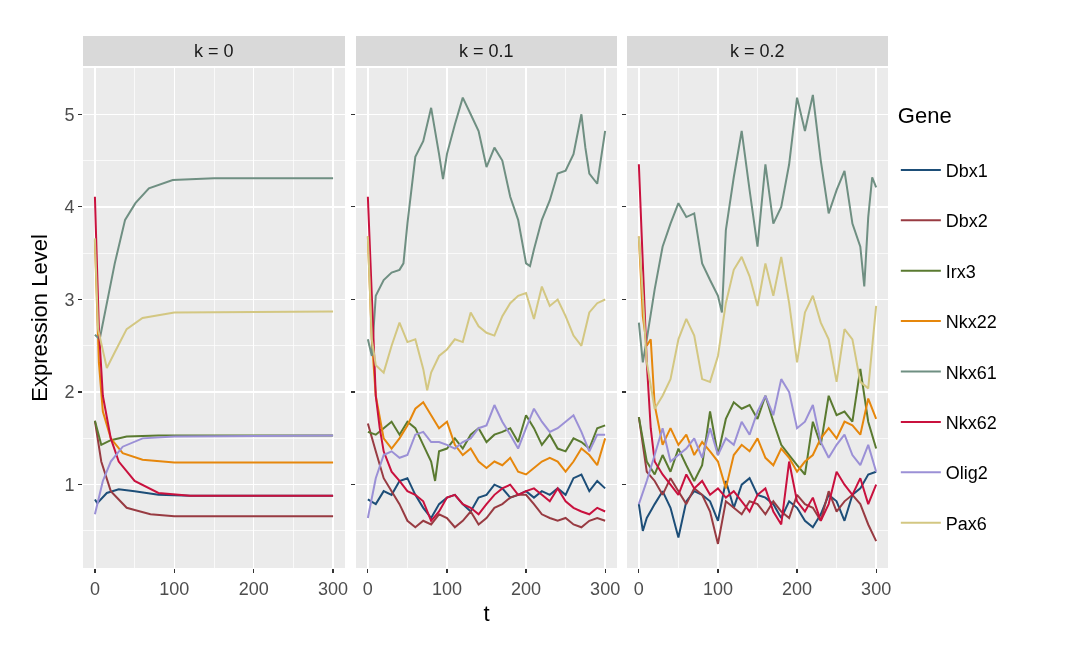  Describe the element at coordinates (966, 523) in the screenshot. I see `legend-label: Pax6` at that location.